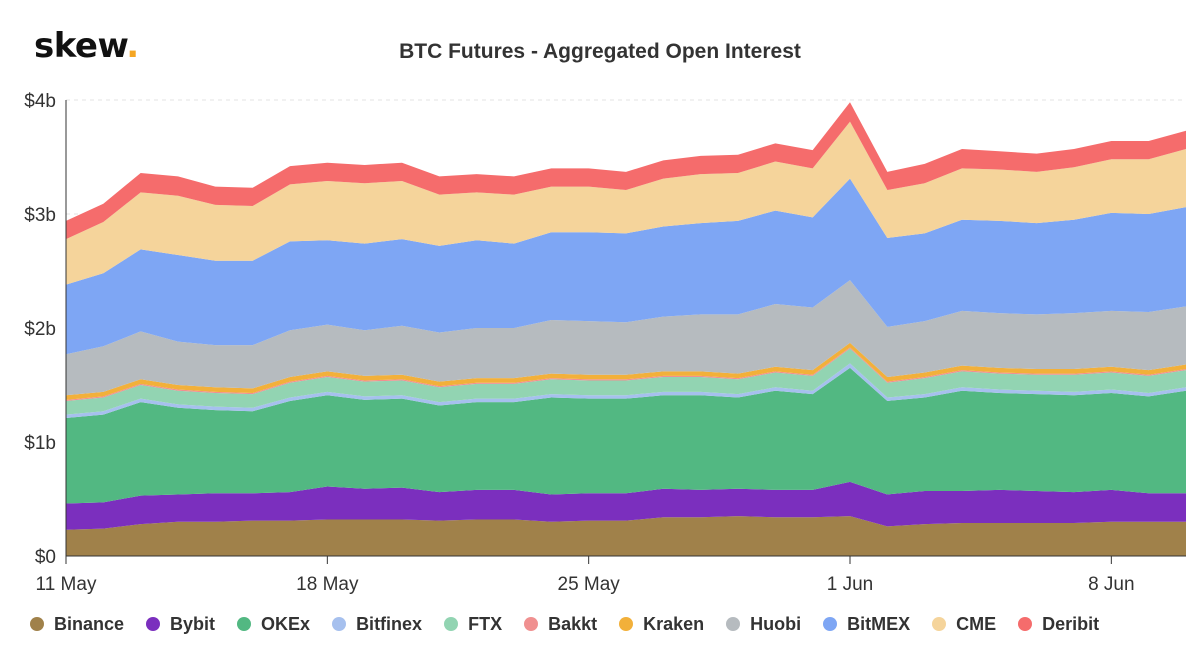  What do you see at coordinates (674, 623) in the screenshot?
I see `legend-label: Kraken` at bounding box center [674, 623].